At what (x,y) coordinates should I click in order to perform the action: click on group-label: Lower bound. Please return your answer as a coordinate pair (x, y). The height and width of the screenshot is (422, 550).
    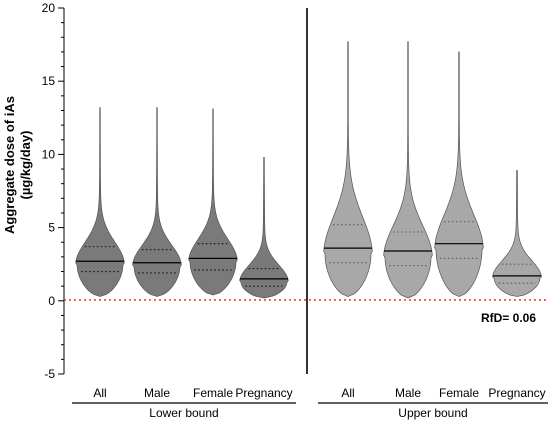
    Looking at the image, I should click on (183, 413).